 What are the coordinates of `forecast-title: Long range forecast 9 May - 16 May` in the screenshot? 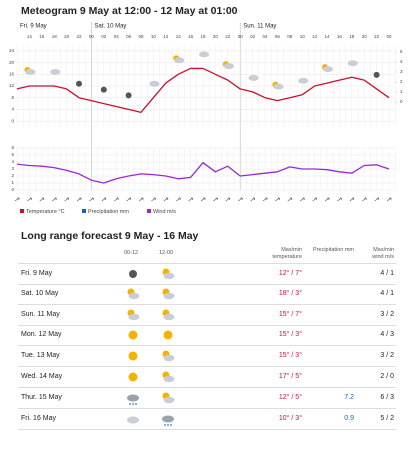 It's located at (110, 236).